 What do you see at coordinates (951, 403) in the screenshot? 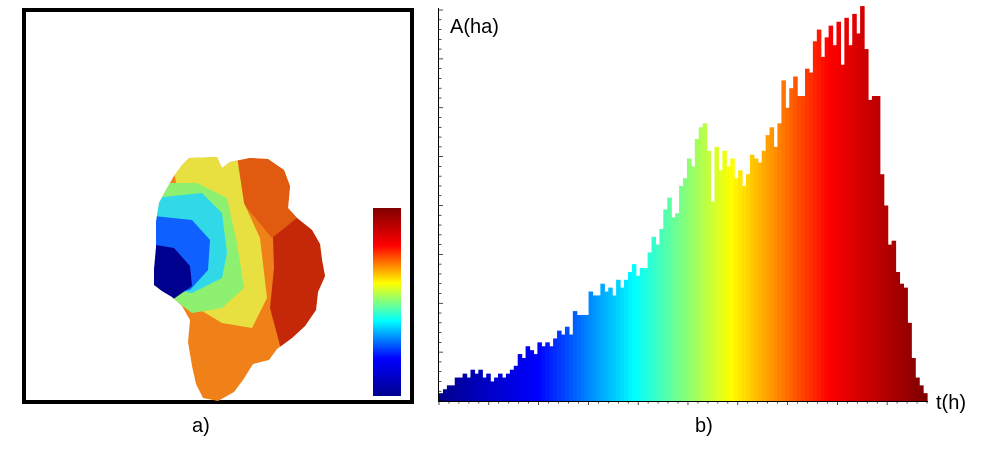
I see `x-axis-label: t(h)` at bounding box center [951, 403].